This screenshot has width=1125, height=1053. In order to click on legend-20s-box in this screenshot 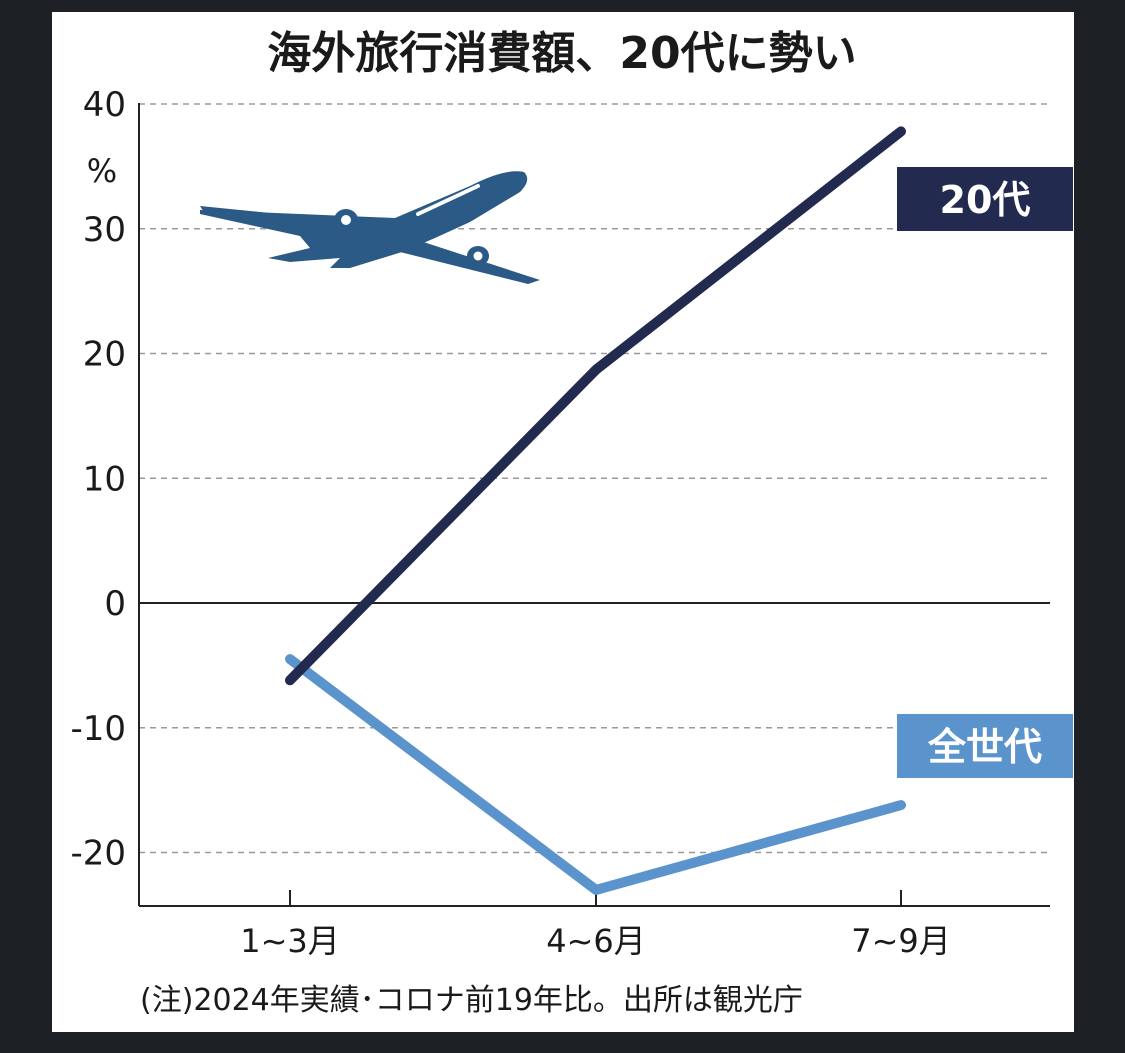, I will do `click(985, 199)`.